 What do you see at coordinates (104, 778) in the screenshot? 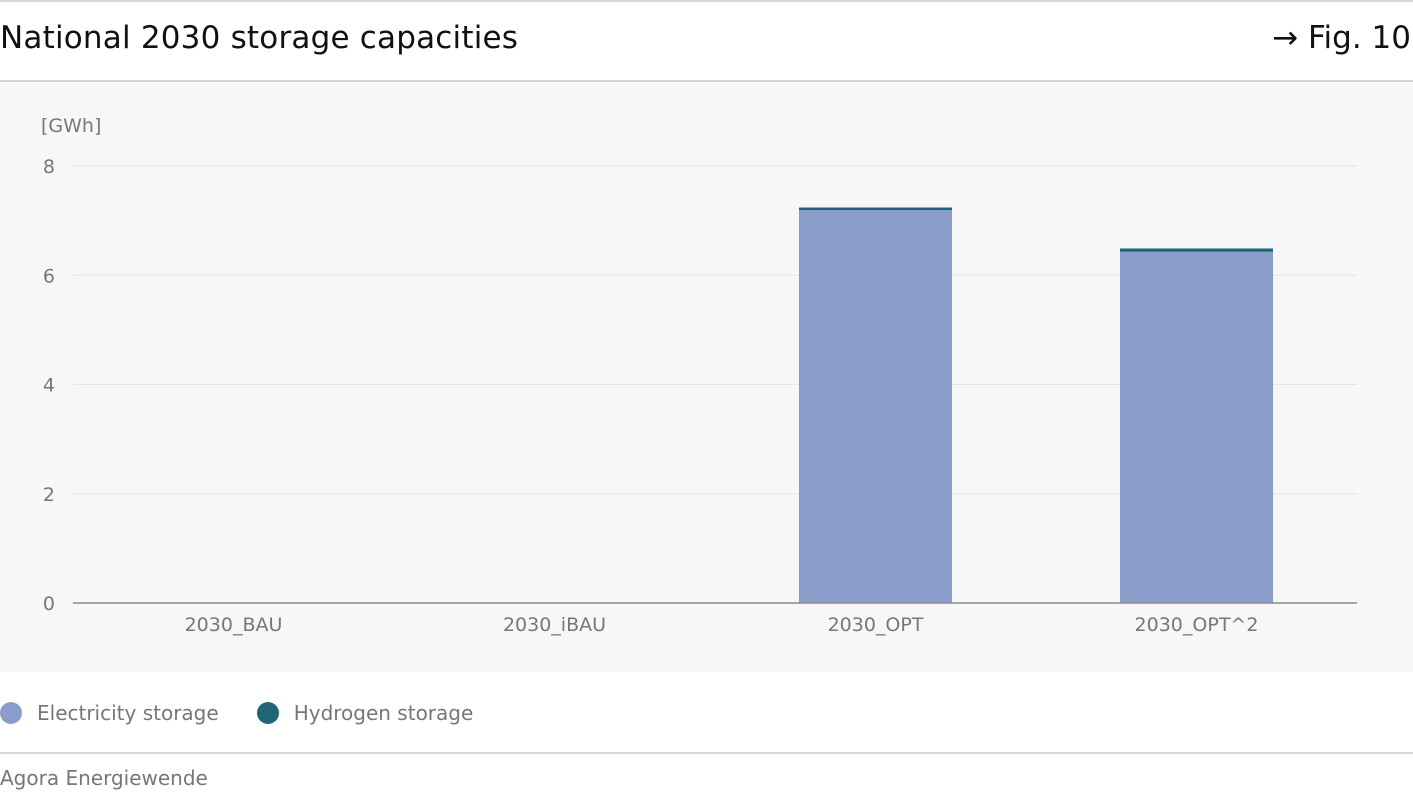
I see `source-label: Agora Energiewende` at bounding box center [104, 778].